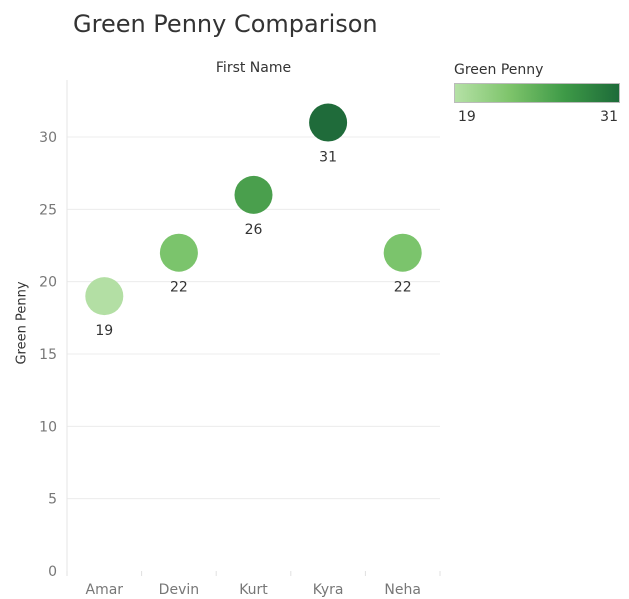 The height and width of the screenshot is (599, 629). I want to click on x-tick-label: Kyra, so click(328, 590).